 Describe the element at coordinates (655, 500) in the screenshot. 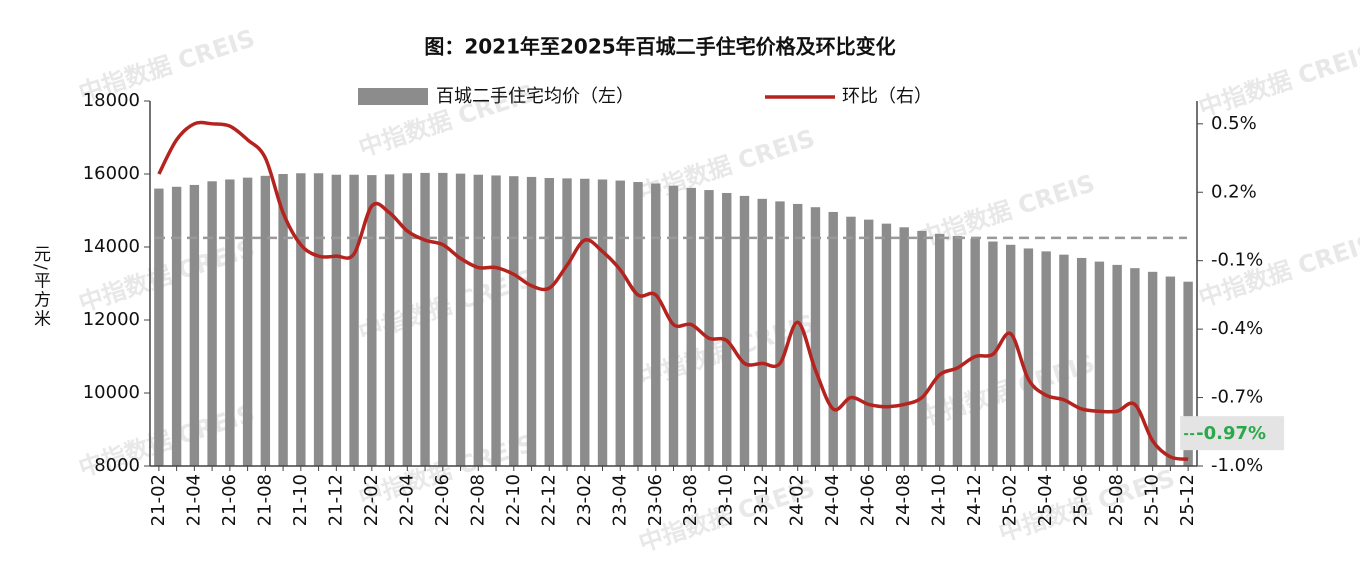

I see `x-tick-label: 23-06` at that location.